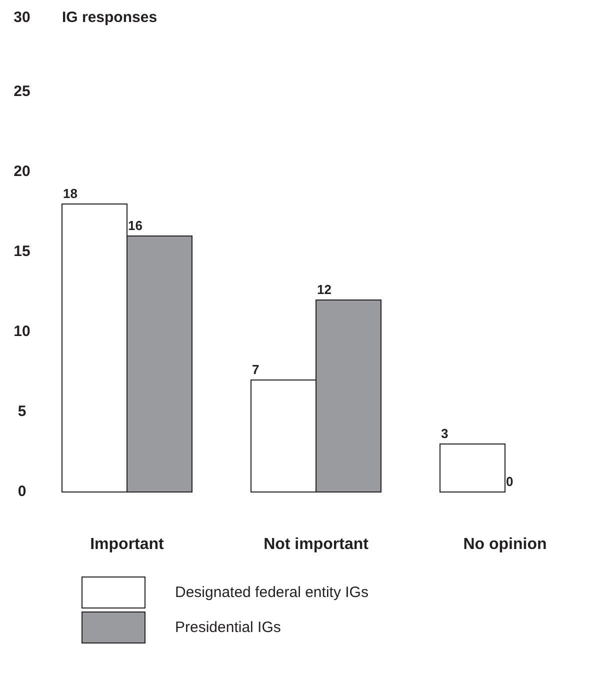 The image size is (592, 674). Describe the element at coordinates (22, 91) in the screenshot. I see `y-tick-label: 25` at that location.